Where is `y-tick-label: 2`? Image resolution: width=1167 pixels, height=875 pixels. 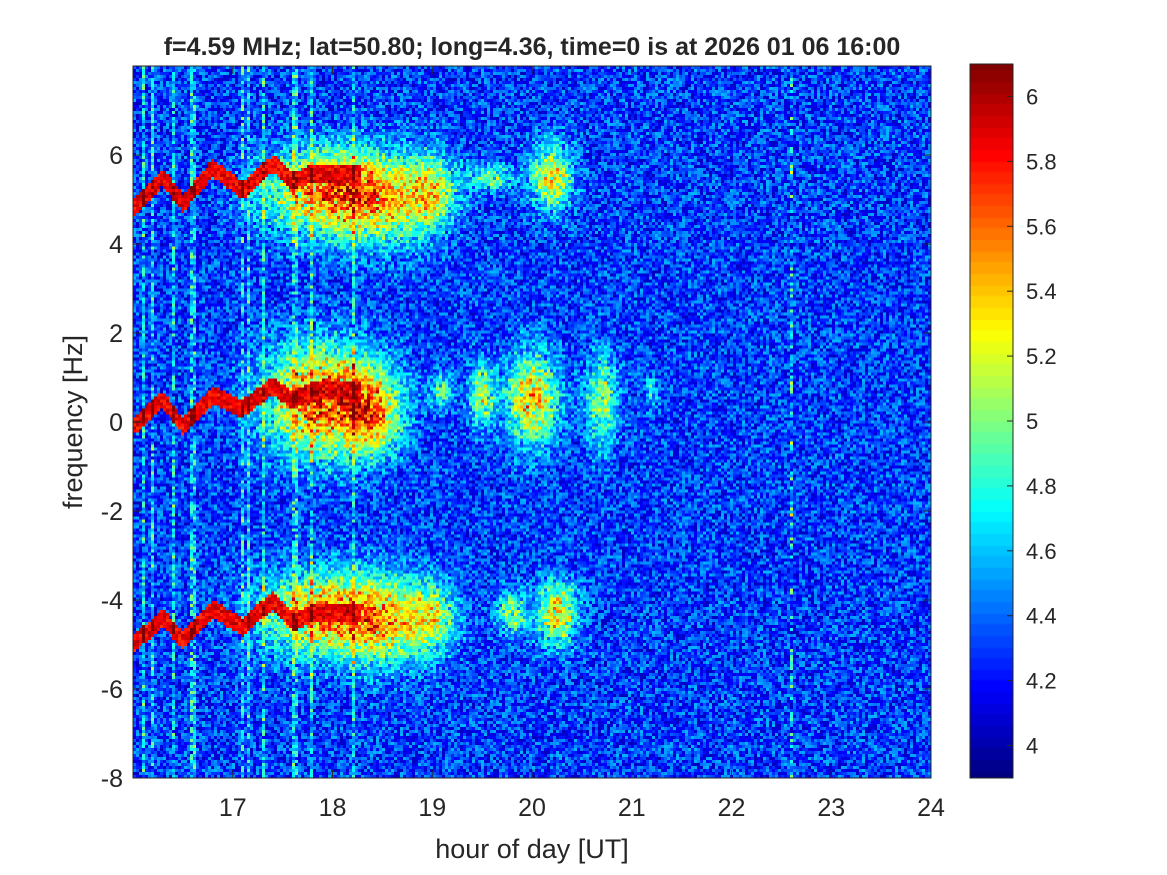
y-tick-label: 2 is located at coordinates (116, 334).